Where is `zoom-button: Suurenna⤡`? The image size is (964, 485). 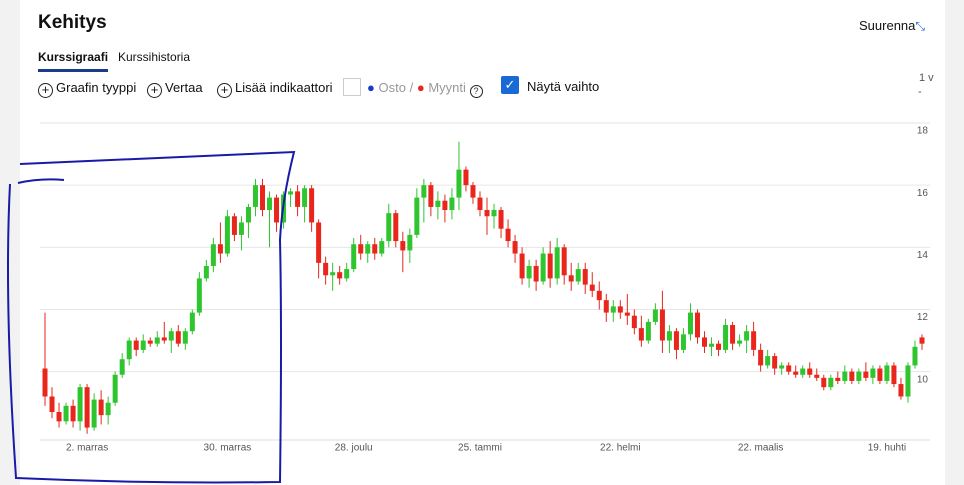 zoom-button: Suurenna⤡ is located at coordinates (892, 26).